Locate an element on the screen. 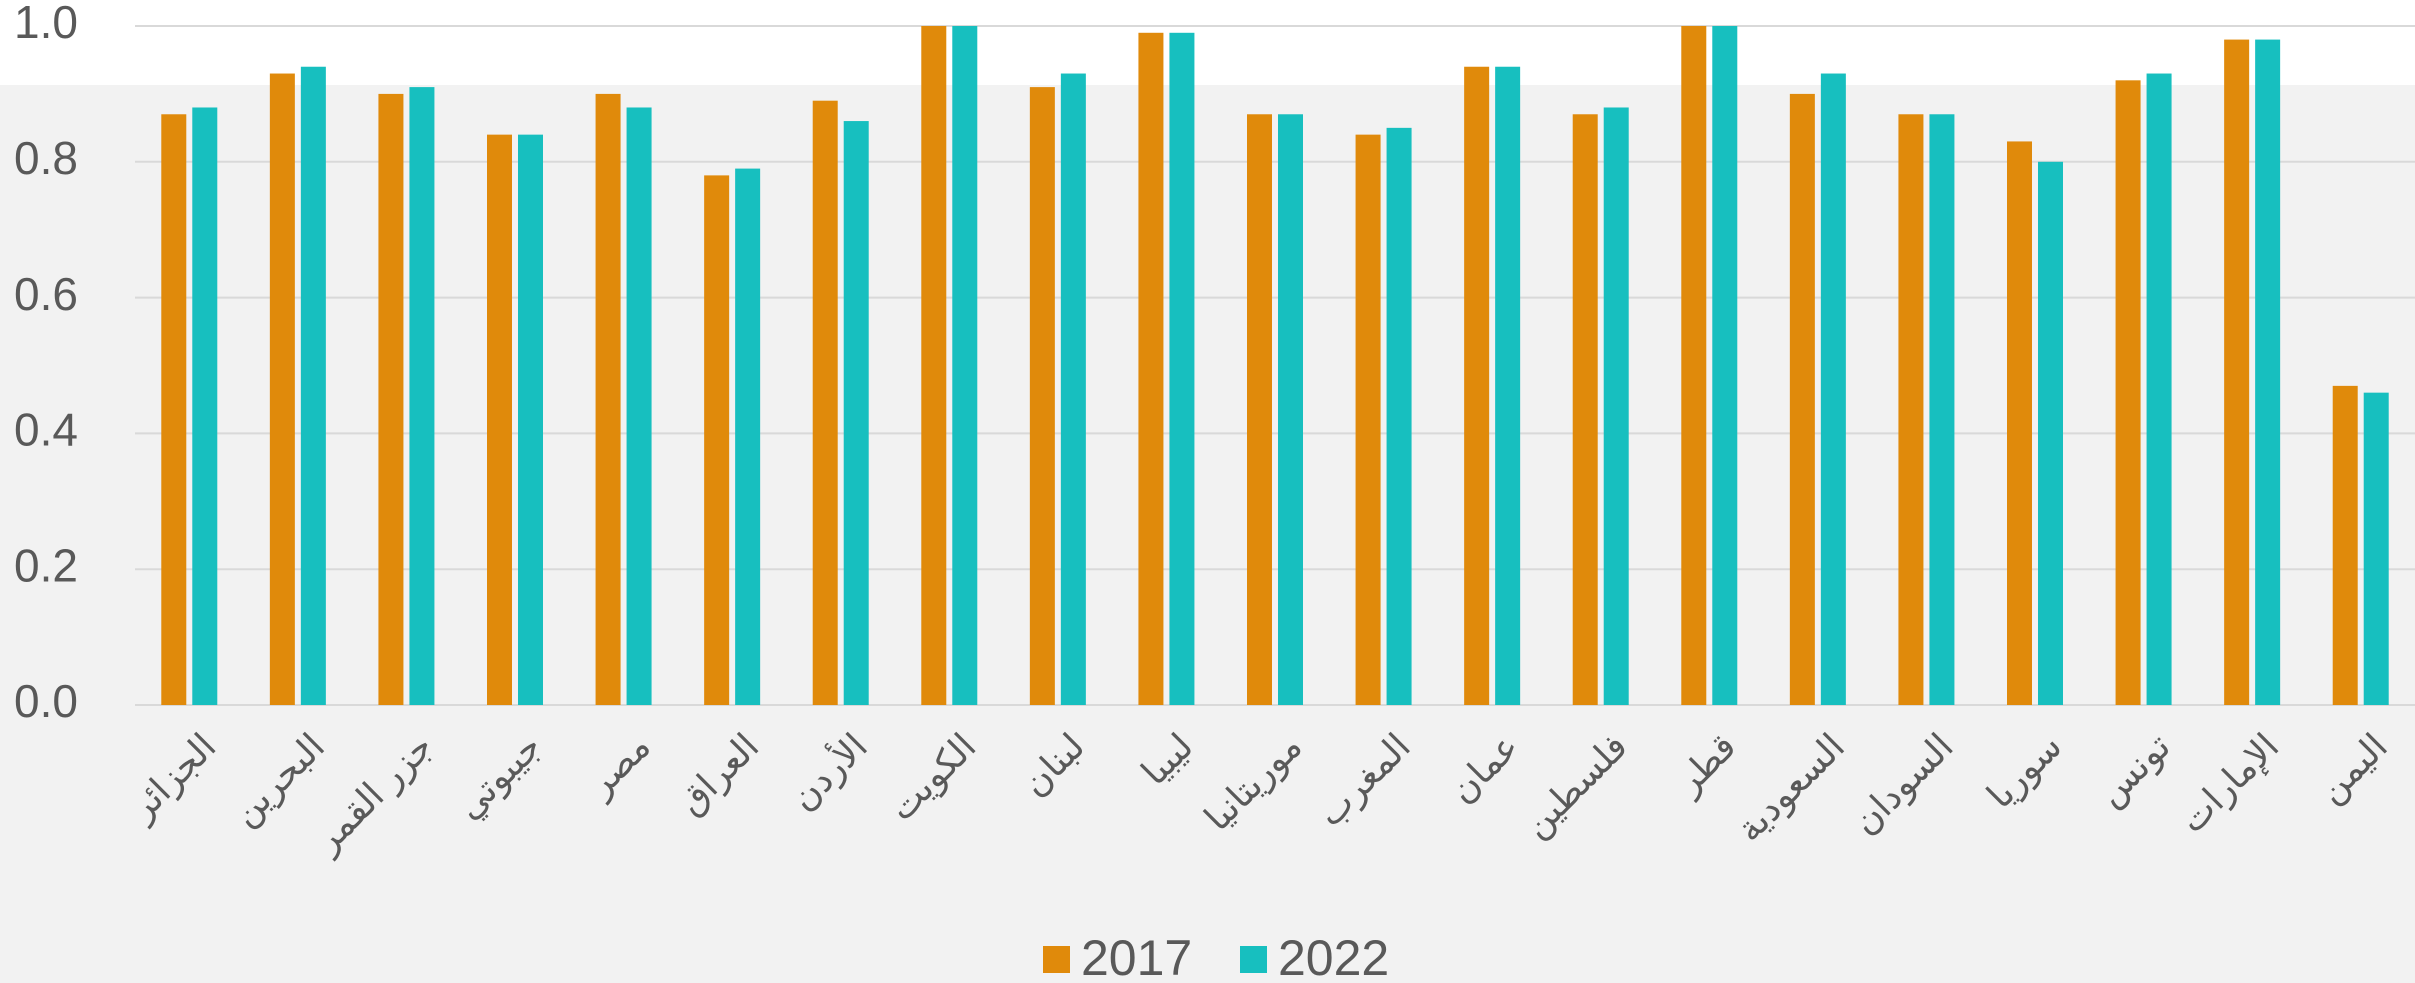 The width and height of the screenshot is (2415, 983). background-top is located at coordinates (1207, 42).